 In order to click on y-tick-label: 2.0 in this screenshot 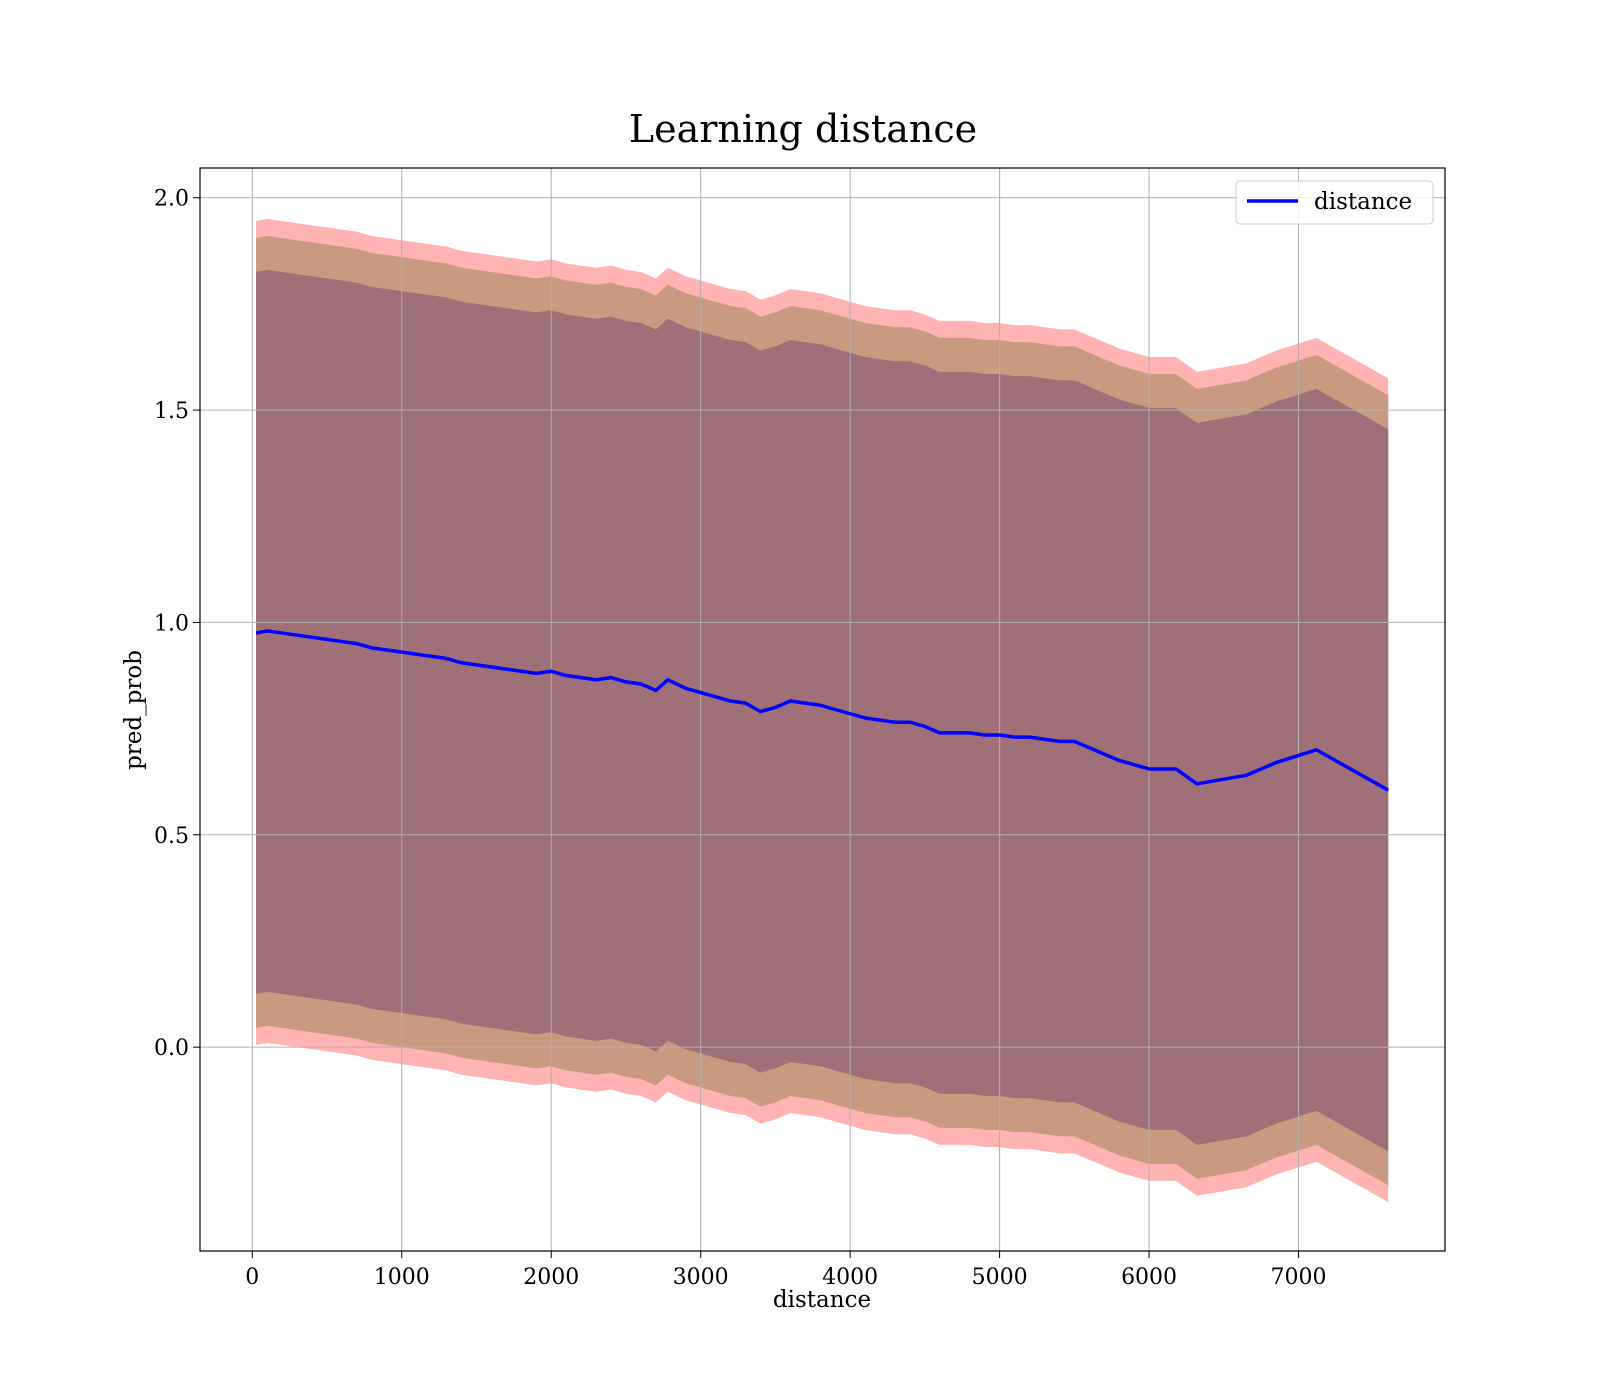, I will do `click(171, 199)`.